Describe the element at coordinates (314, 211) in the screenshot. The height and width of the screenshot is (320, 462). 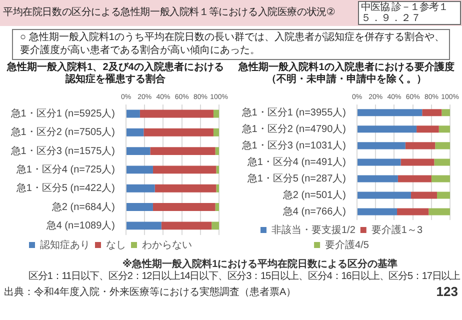
I see `y-tick-label: 急4 (n=766人)` at that location.